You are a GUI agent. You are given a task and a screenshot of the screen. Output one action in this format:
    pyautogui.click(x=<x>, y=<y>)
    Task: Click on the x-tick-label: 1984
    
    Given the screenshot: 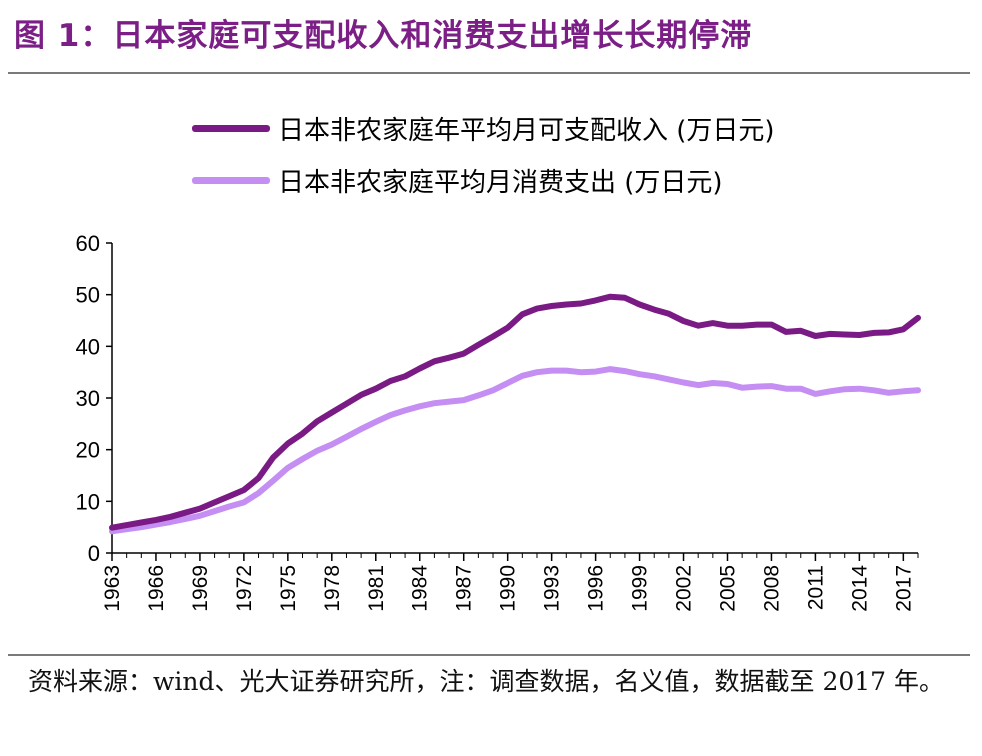 What is the action you would take?
    pyautogui.click(x=420, y=588)
    